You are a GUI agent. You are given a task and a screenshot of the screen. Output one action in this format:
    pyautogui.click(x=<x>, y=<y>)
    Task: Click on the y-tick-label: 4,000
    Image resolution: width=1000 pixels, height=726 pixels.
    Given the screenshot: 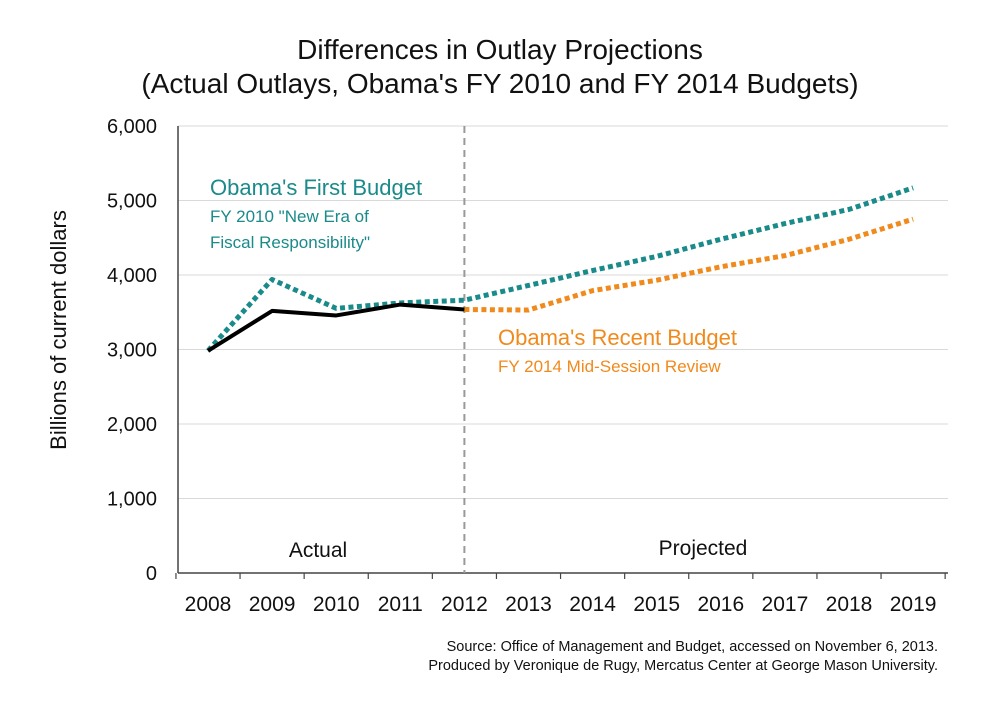 What is the action you would take?
    pyautogui.click(x=132, y=276)
    